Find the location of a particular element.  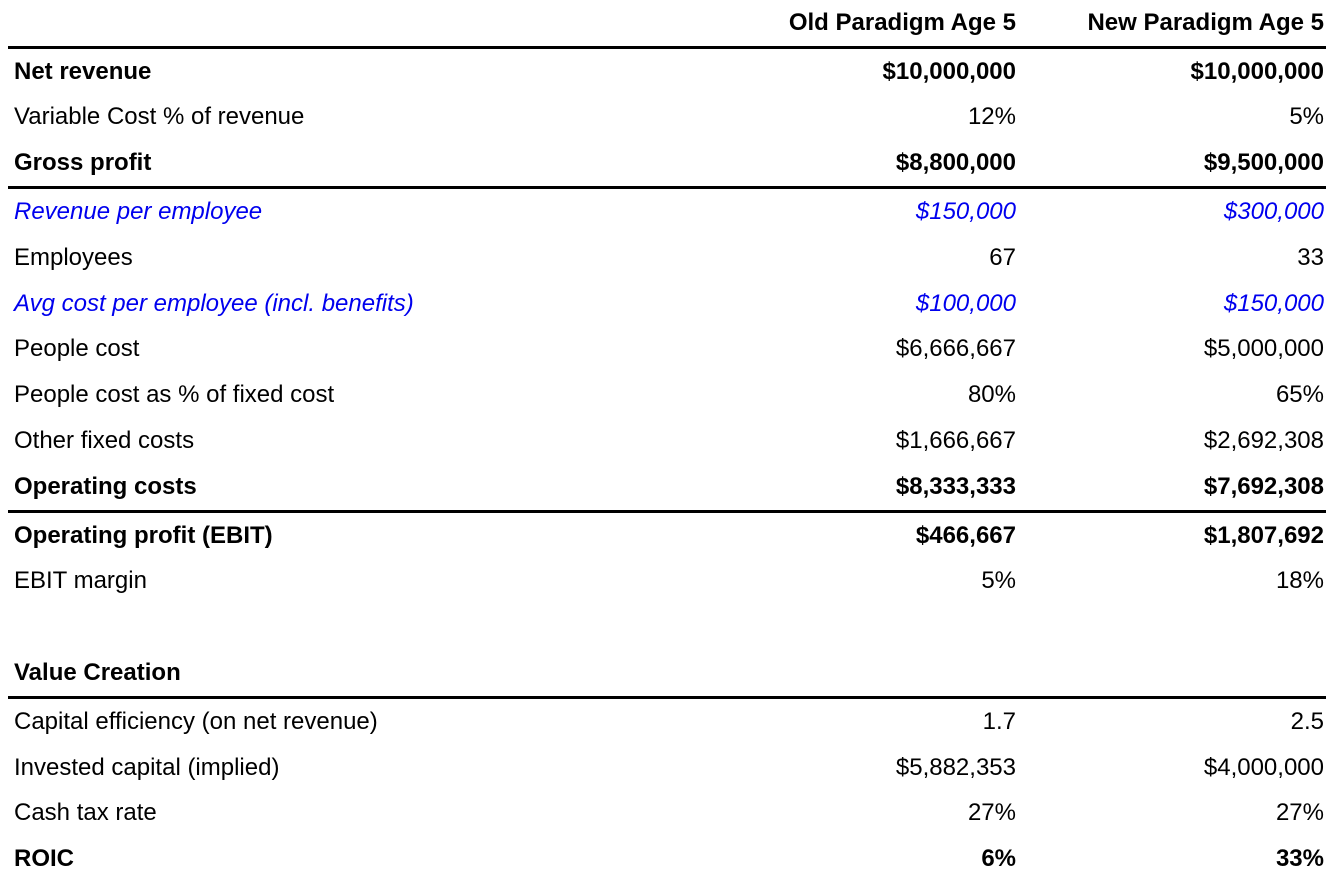

cell-new-paradigm: $4,000,000 is located at coordinates (1263, 767).